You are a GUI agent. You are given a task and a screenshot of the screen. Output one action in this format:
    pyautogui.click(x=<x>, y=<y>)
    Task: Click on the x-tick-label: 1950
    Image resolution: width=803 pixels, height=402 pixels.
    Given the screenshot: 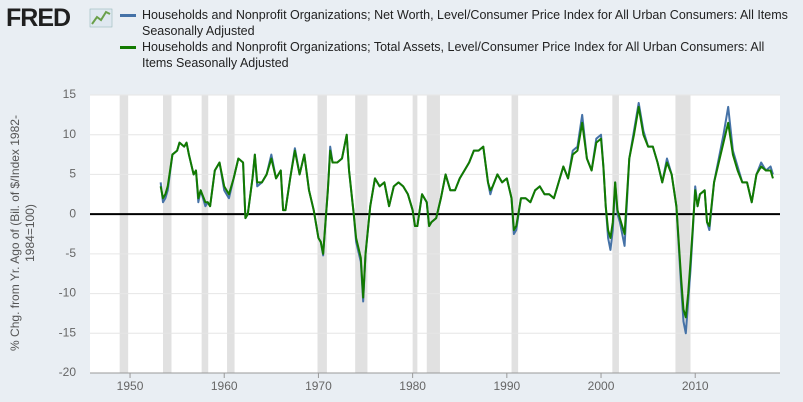 What is the action you would take?
    pyautogui.click(x=130, y=386)
    